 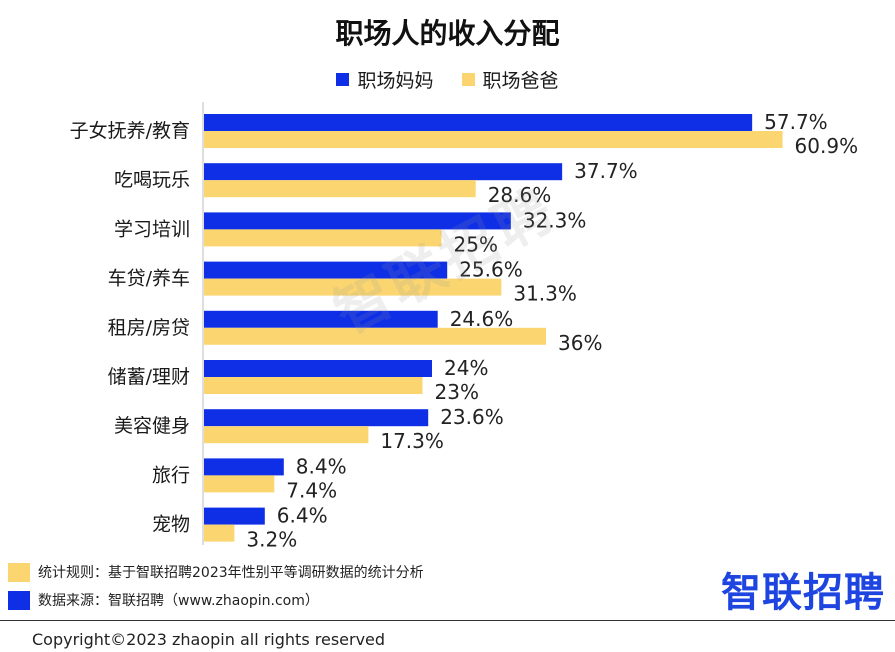 I want to click on data-label-dad: 7.4%, so click(x=311, y=490).